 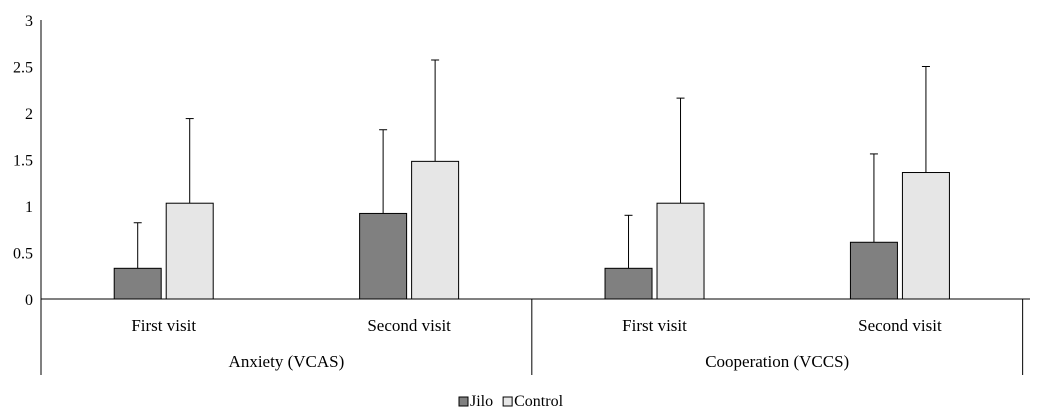 I want to click on y-axis-ticks: 0 0.5 1 1.5 2 2.5 3, so click(x=23, y=161).